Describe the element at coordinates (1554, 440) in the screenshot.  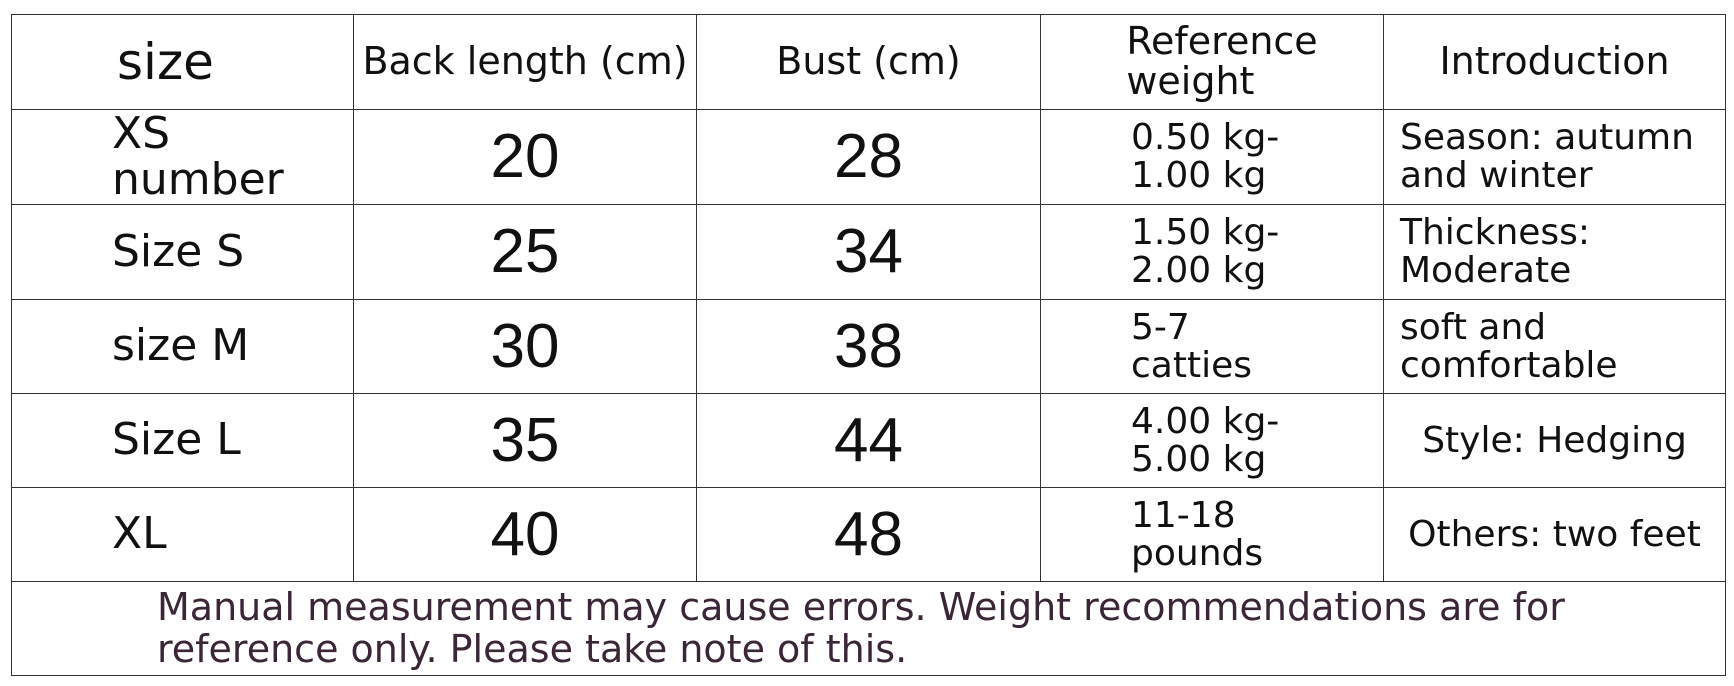
I see `table-cell: Style: Hedging` at that location.